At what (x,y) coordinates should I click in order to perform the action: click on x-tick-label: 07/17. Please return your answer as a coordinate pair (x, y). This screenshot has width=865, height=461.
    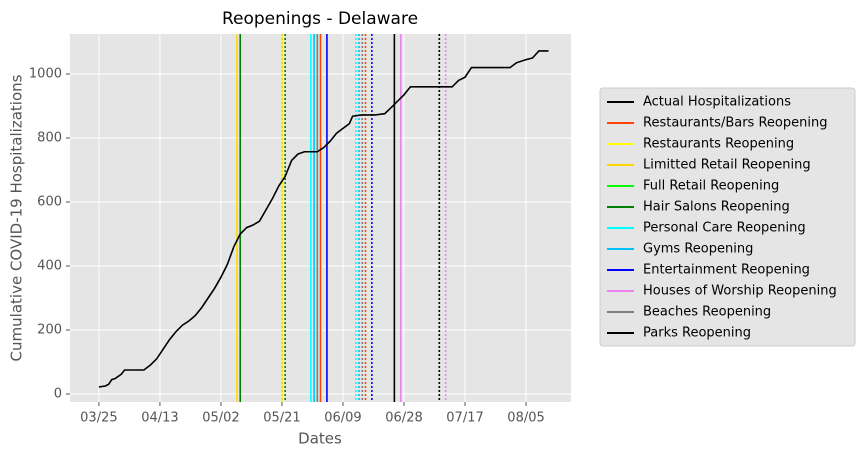
    Looking at the image, I should click on (464, 418).